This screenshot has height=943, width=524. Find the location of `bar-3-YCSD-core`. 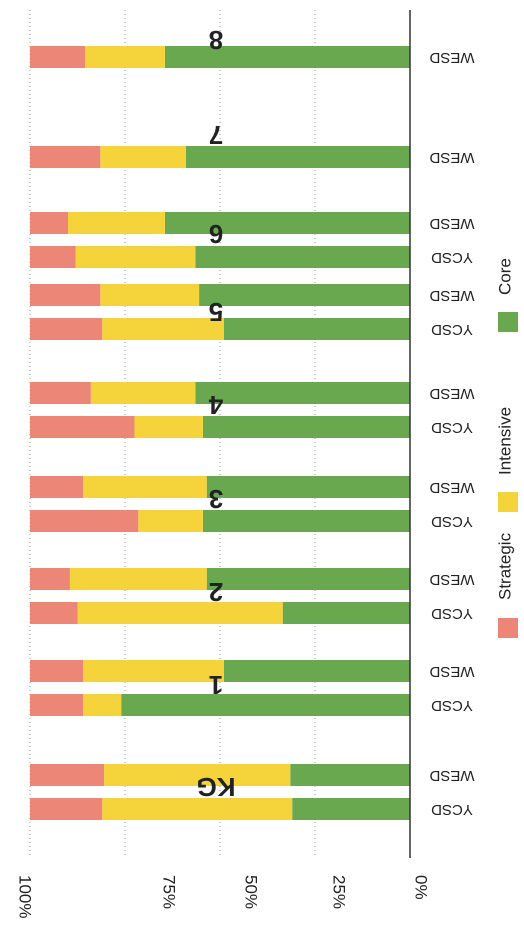

bar-3-YCSD-core is located at coordinates (306, 521).